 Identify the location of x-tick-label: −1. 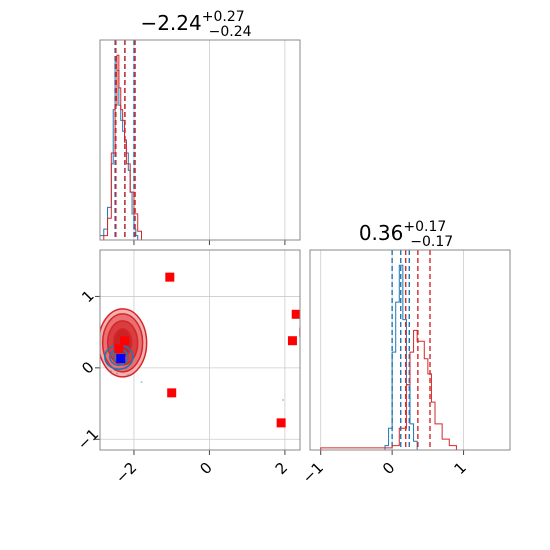
(313, 473).